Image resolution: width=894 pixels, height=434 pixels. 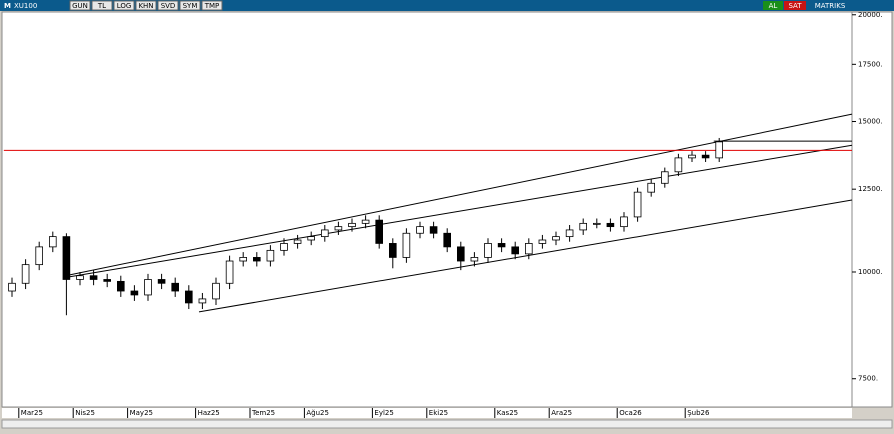 I want to click on buy-bg, so click(x=773, y=5).